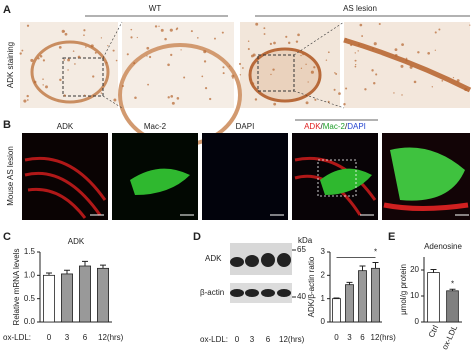  I want to click on x-tick-label: 3, so click(67, 337).